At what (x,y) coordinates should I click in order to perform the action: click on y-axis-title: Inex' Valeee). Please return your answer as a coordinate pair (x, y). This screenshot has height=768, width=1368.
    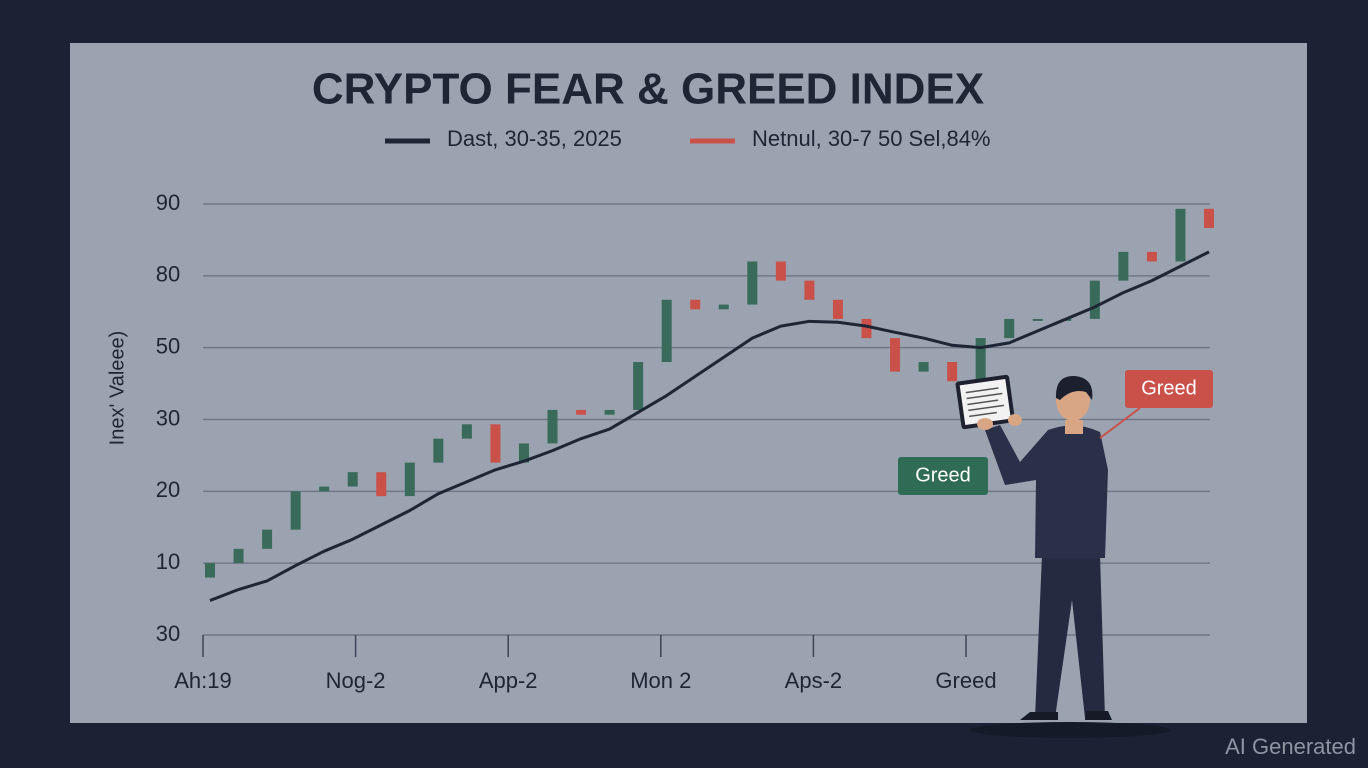
    Looking at the image, I should click on (117, 388).